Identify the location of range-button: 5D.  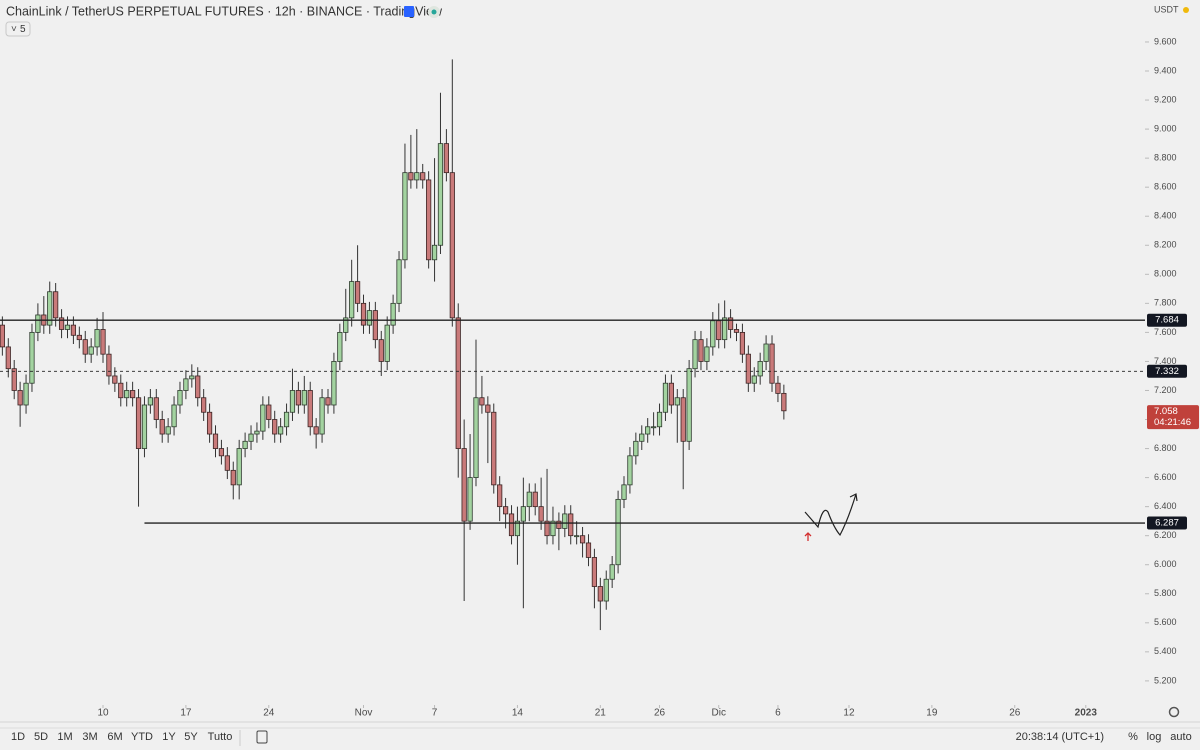
(41, 737).